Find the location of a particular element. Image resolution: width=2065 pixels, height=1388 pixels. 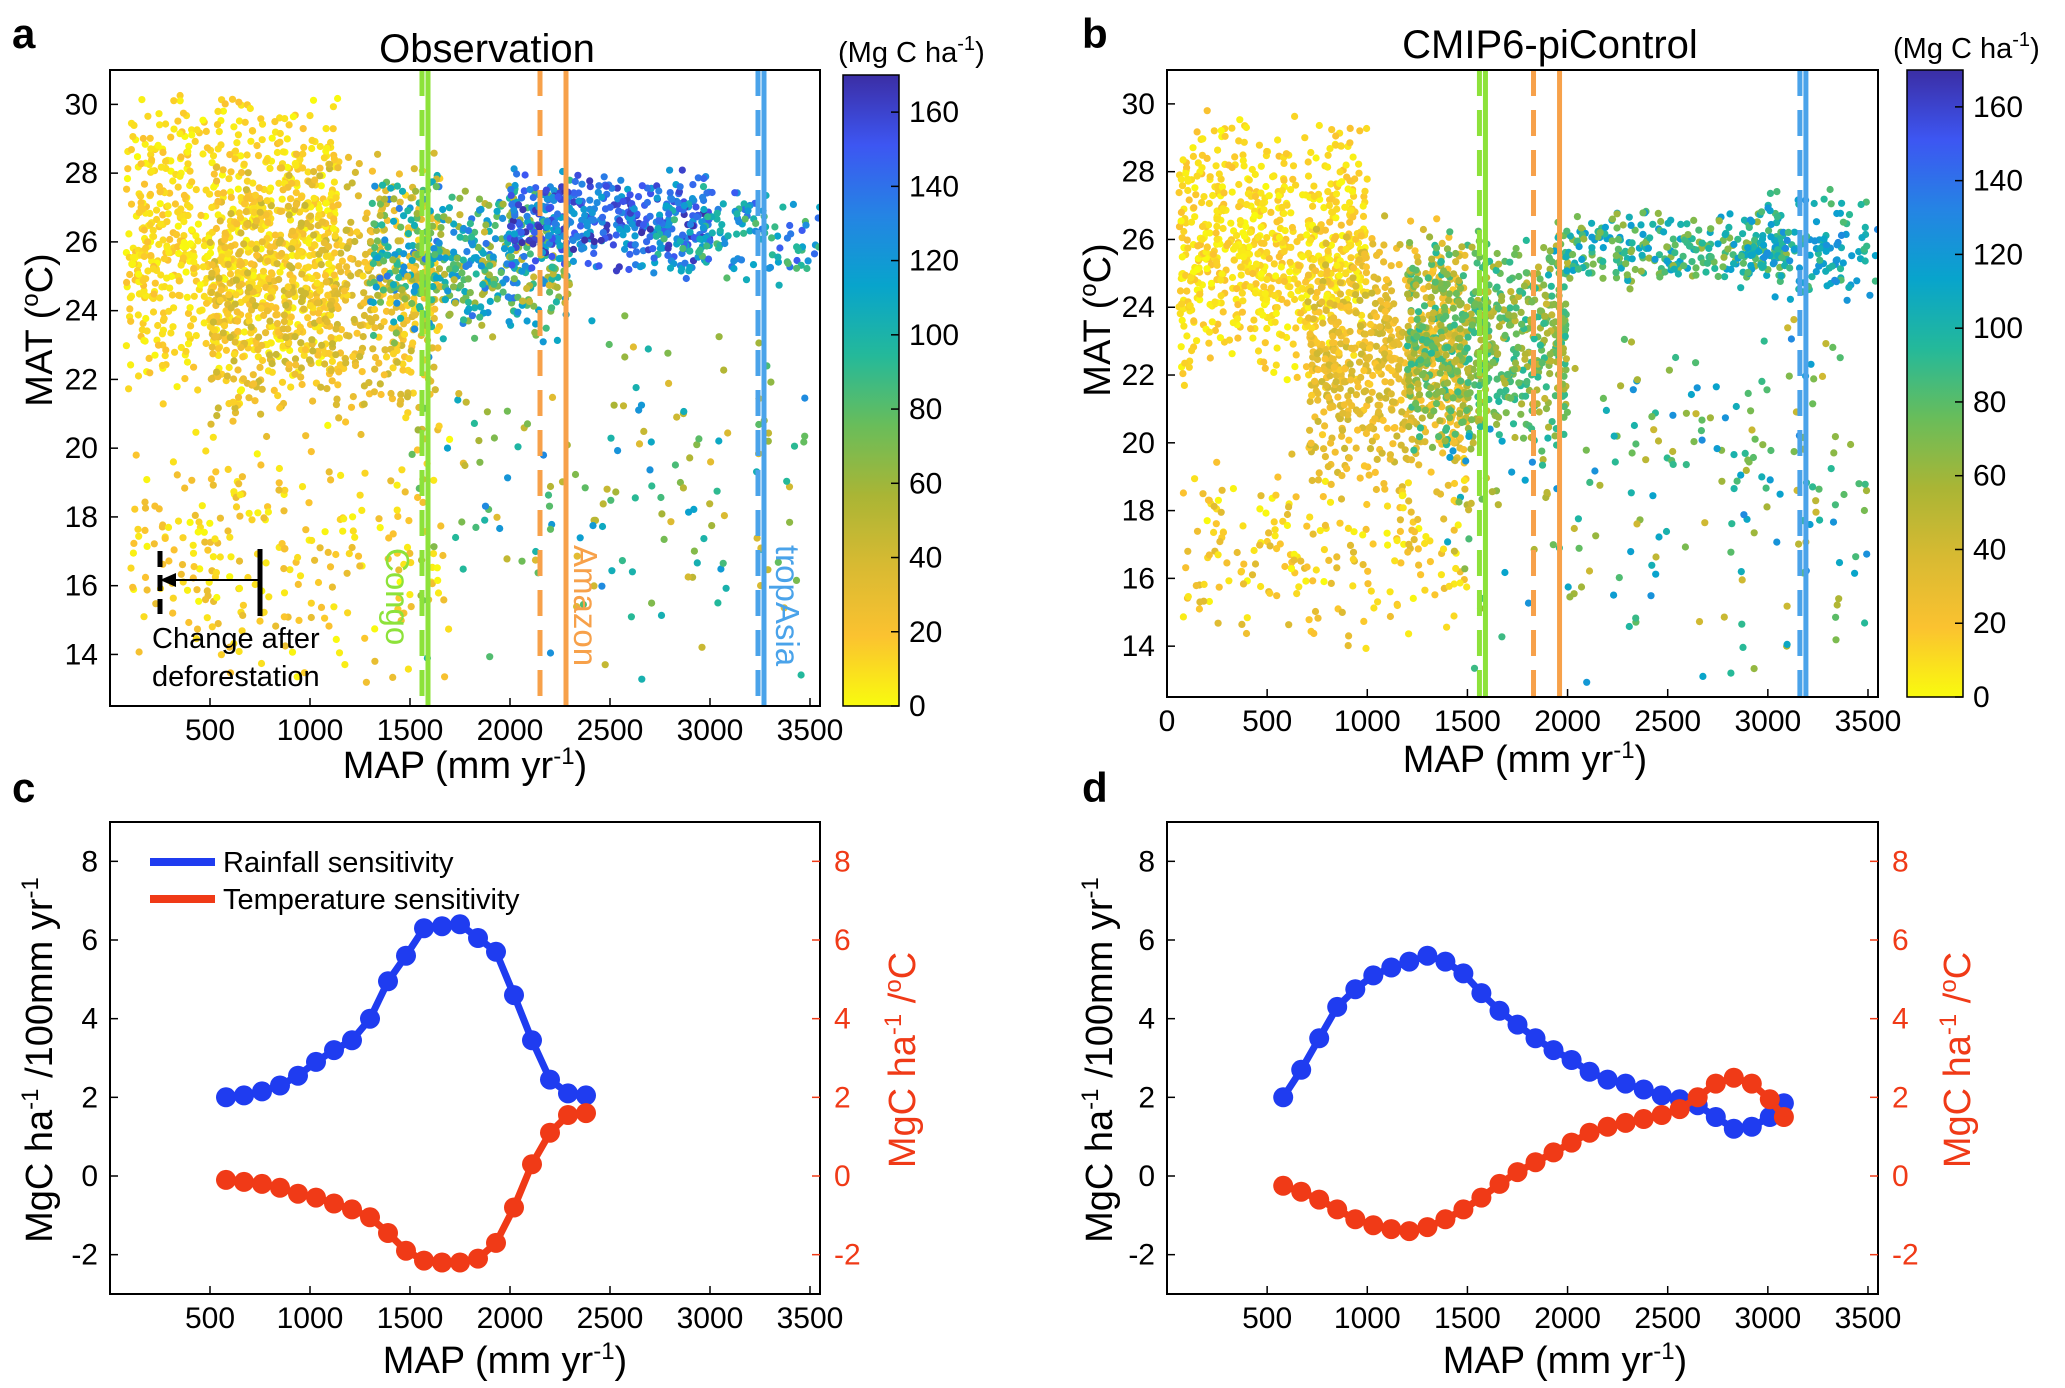

y-tick-label: 26 is located at coordinates (81, 242).